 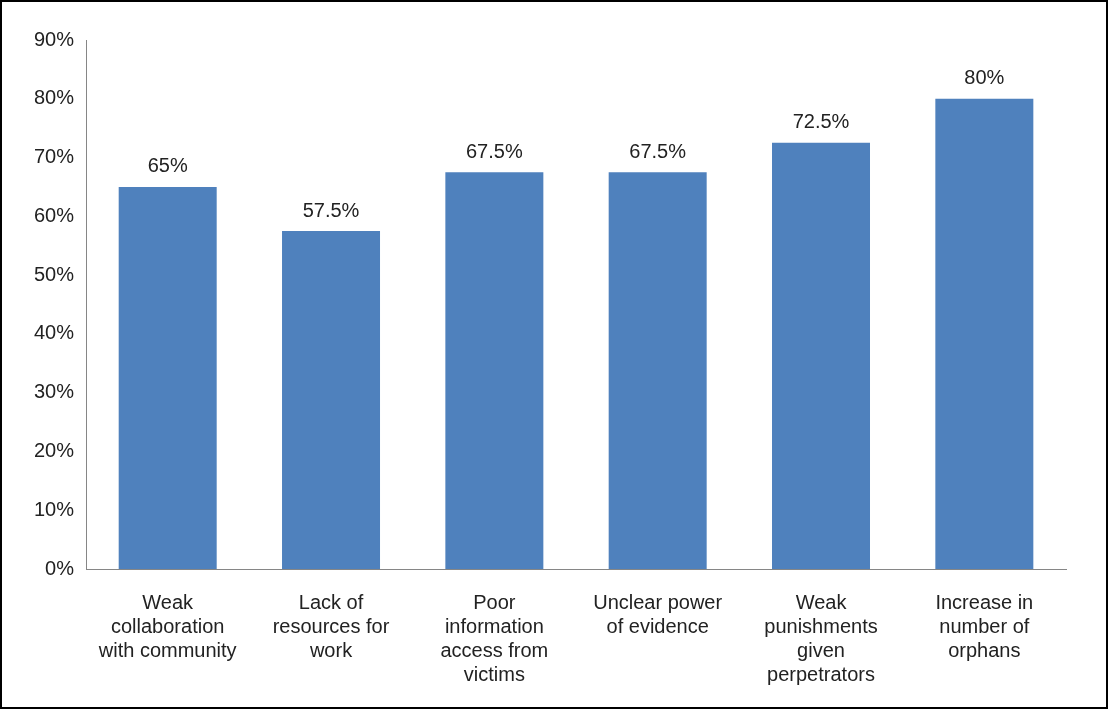 What do you see at coordinates (54, 156) in the screenshot?
I see `y-tick-label: 70%` at bounding box center [54, 156].